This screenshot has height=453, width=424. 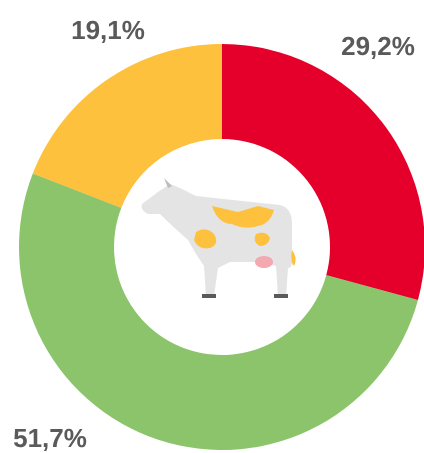 I want to click on value-label: 29,2%, so click(x=378, y=46).